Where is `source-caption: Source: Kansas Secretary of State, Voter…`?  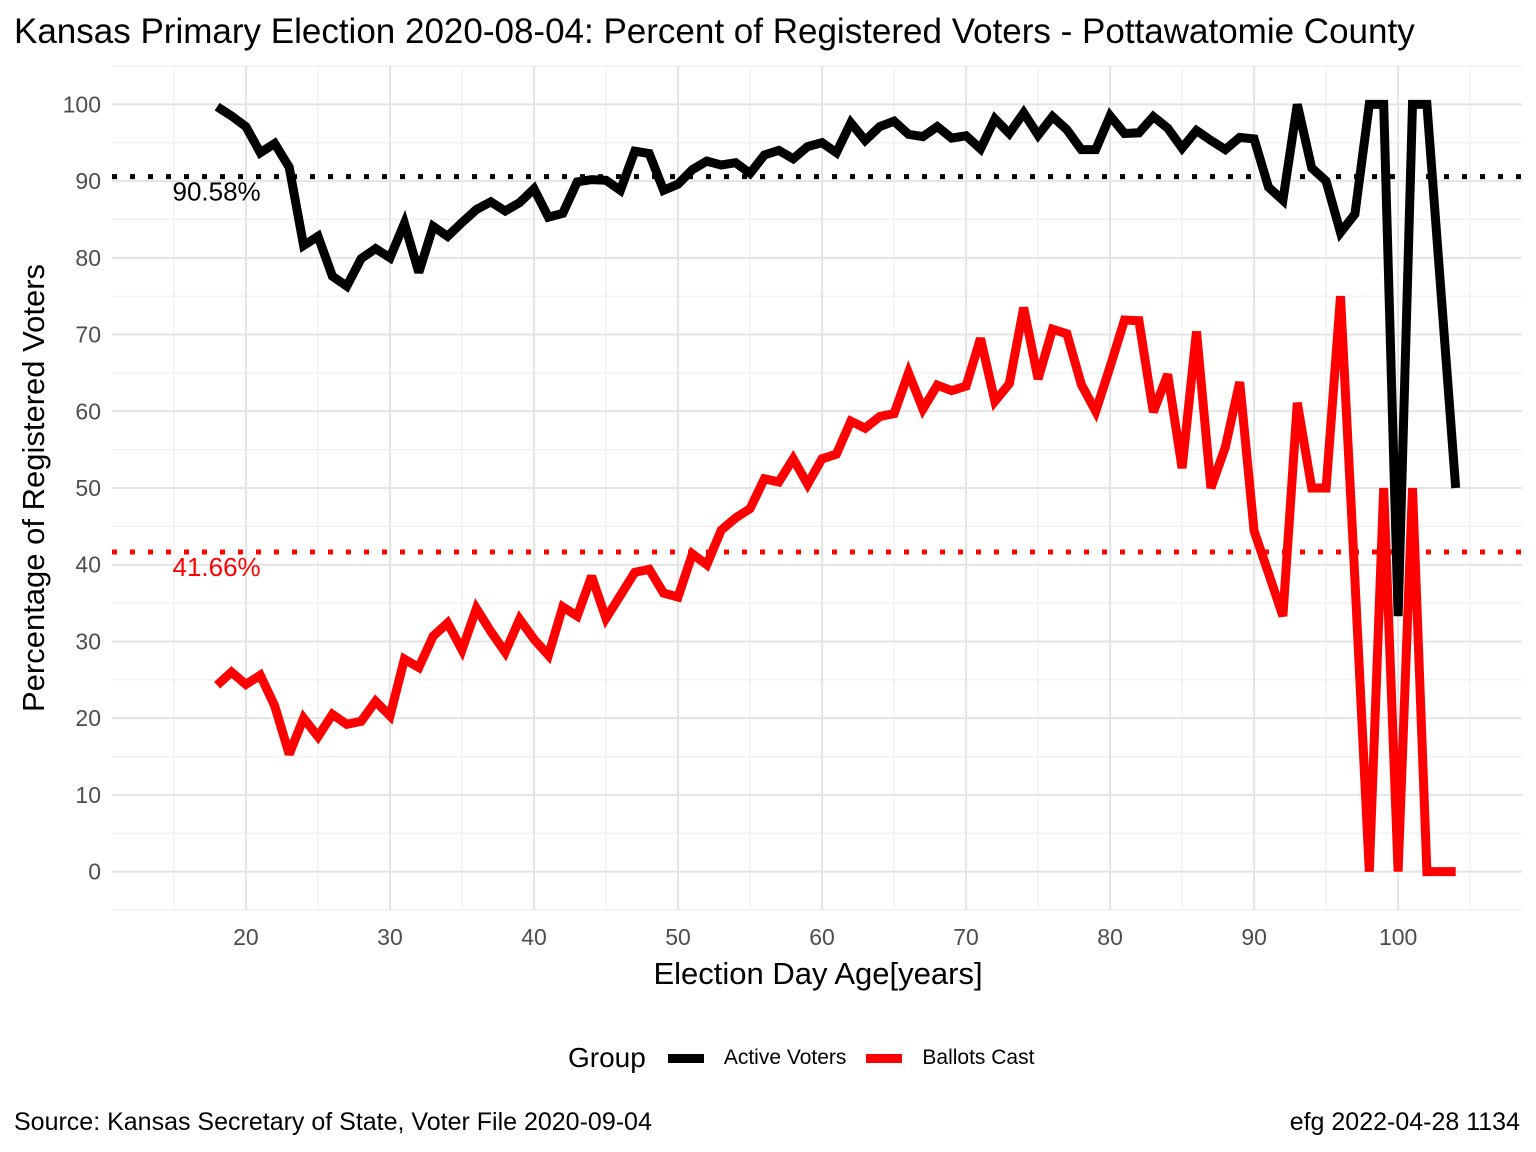 source-caption: Source: Kansas Secretary of State, Voter… is located at coordinates (333, 1122).